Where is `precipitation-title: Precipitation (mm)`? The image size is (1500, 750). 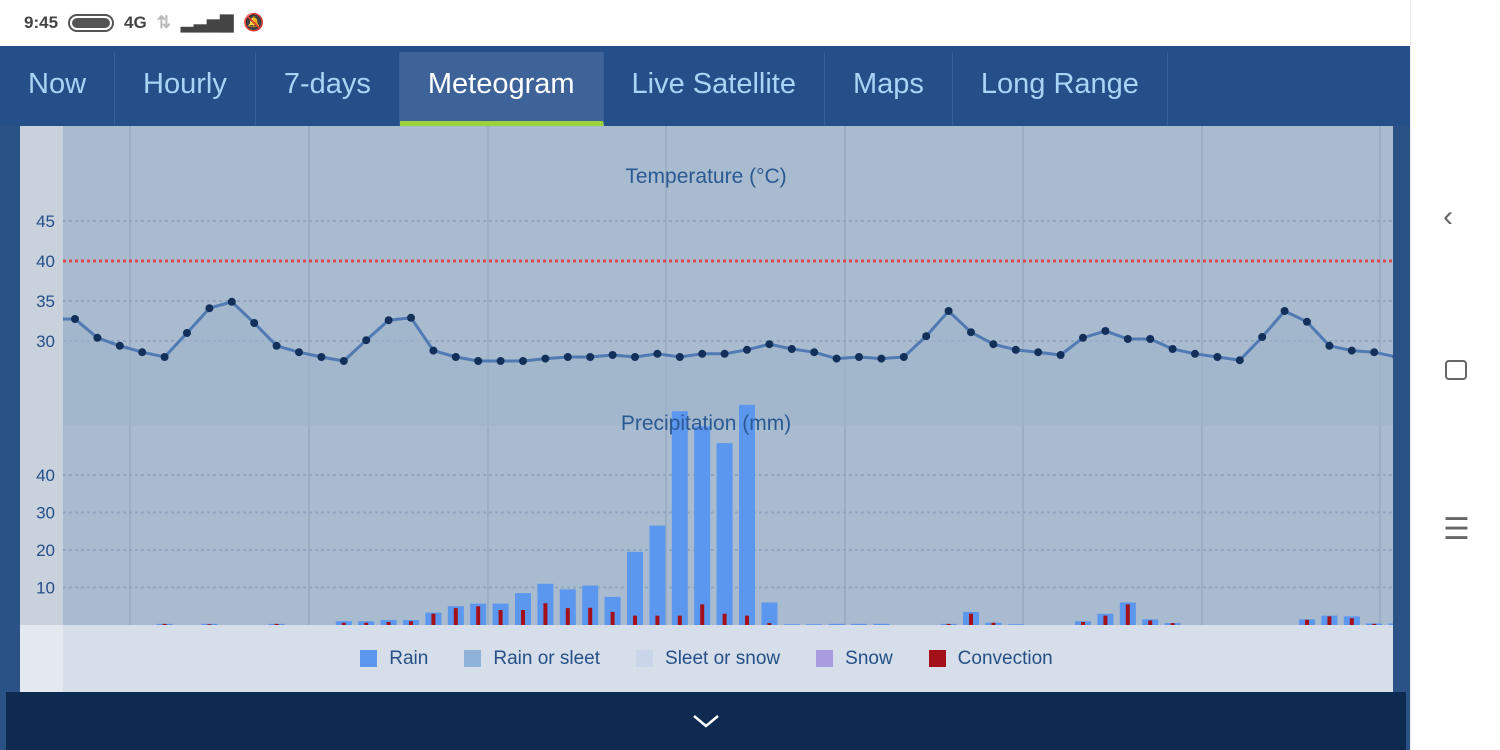 precipitation-title: Precipitation (mm) is located at coordinates (706, 423).